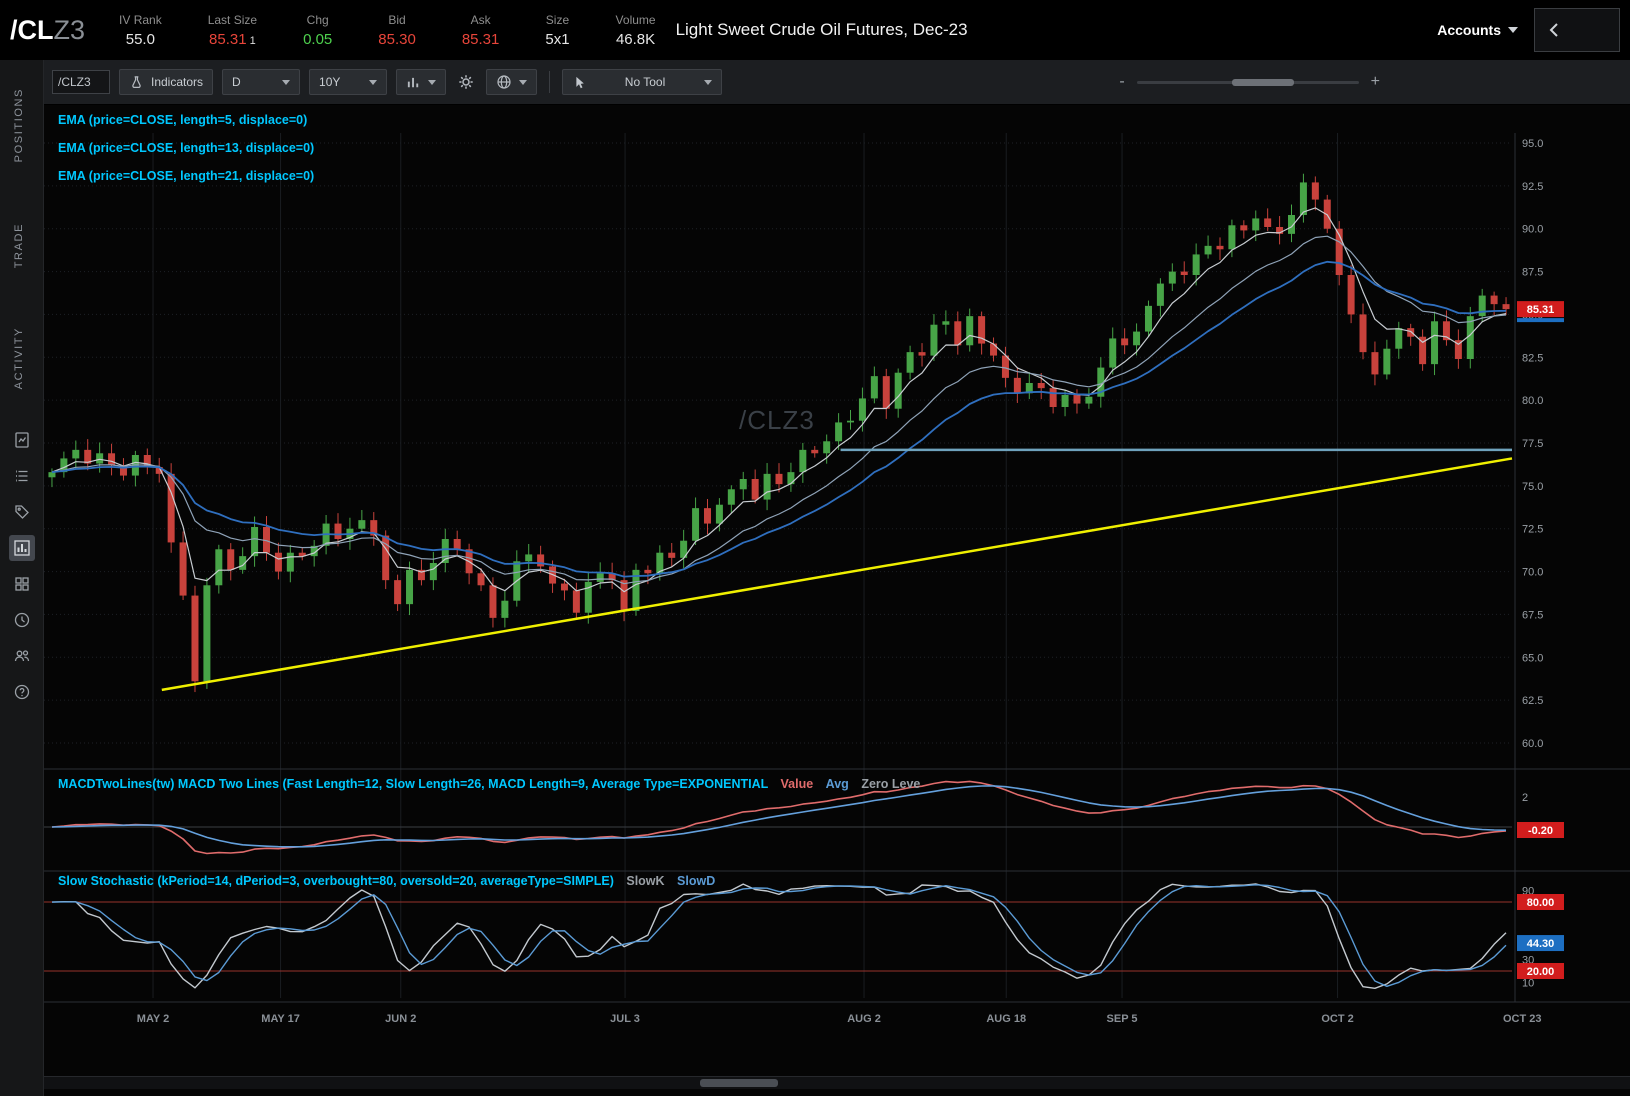 The height and width of the screenshot is (1096, 1630). What do you see at coordinates (466, 82) in the screenshot?
I see `settings-button` at bounding box center [466, 82].